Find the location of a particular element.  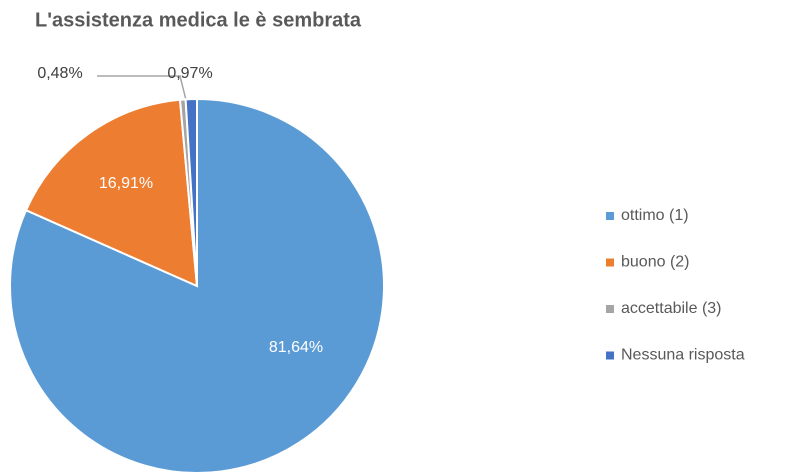

leader-line is located at coordinates (142, 88).